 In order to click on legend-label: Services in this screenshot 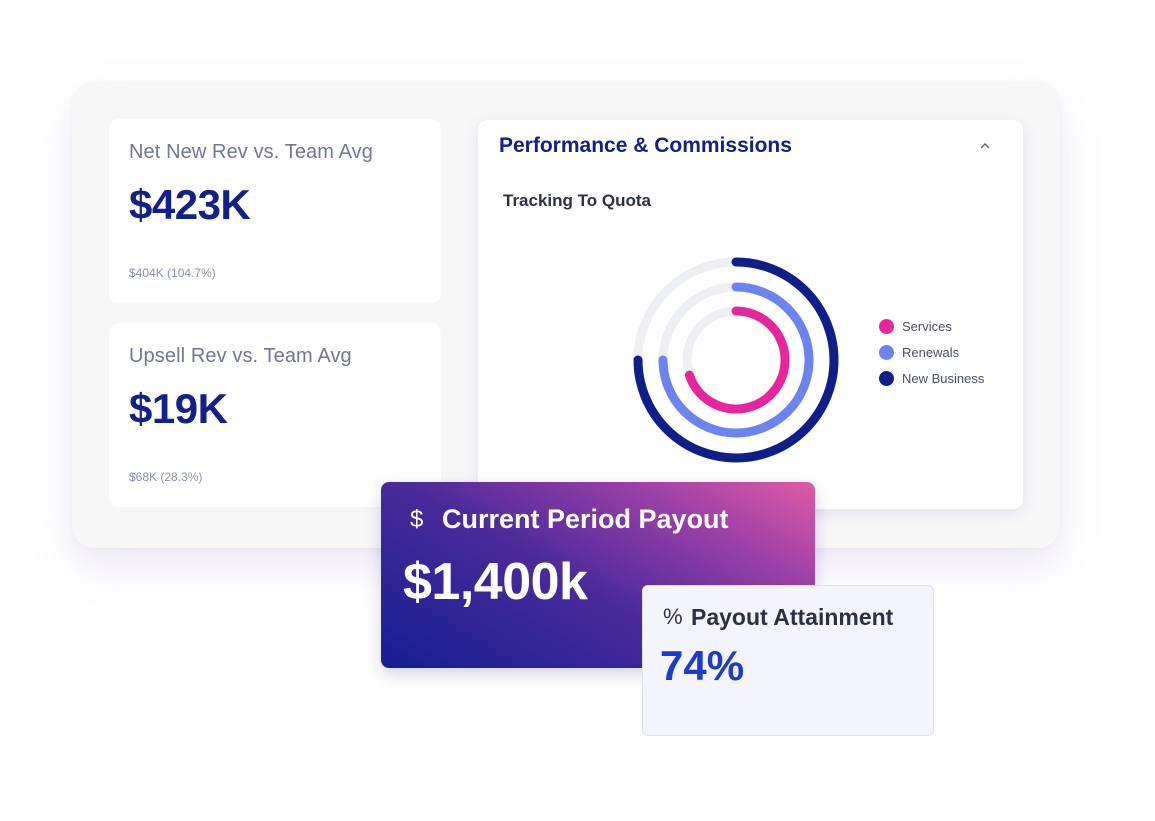, I will do `click(927, 326)`.